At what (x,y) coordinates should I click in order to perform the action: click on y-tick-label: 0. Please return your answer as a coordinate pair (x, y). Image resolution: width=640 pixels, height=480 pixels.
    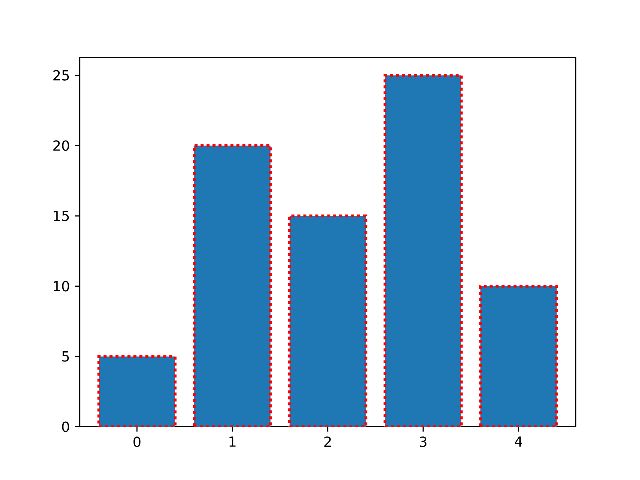
    Looking at the image, I should click on (66, 427).